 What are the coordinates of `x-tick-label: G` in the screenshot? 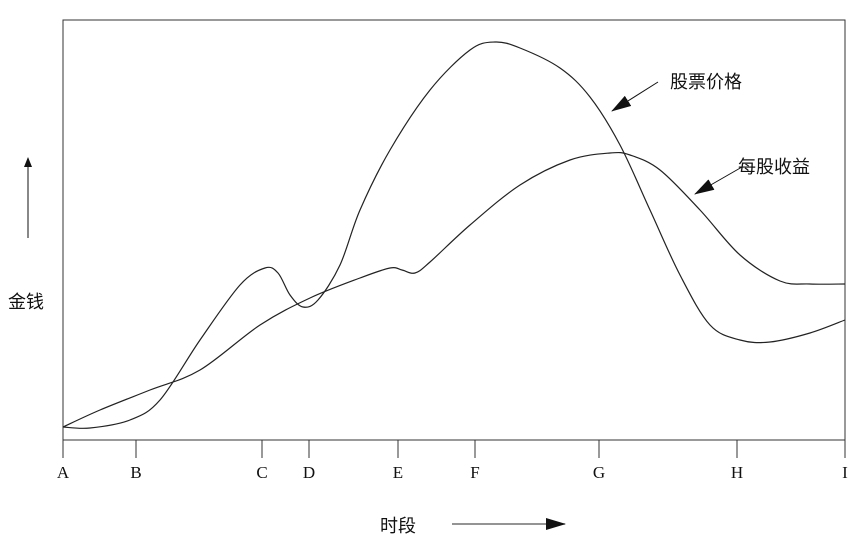 It's located at (599, 472).